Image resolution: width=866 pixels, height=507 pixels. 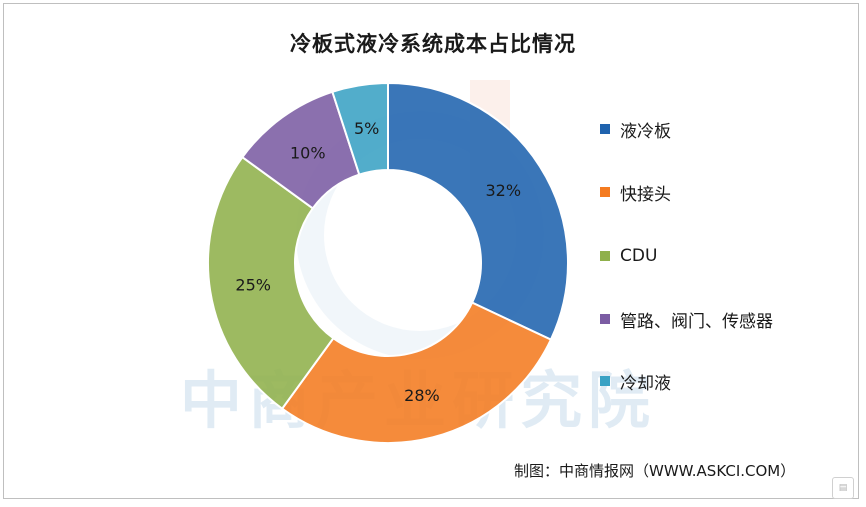 I want to click on legend-item-1: 快接头, so click(x=635, y=192).